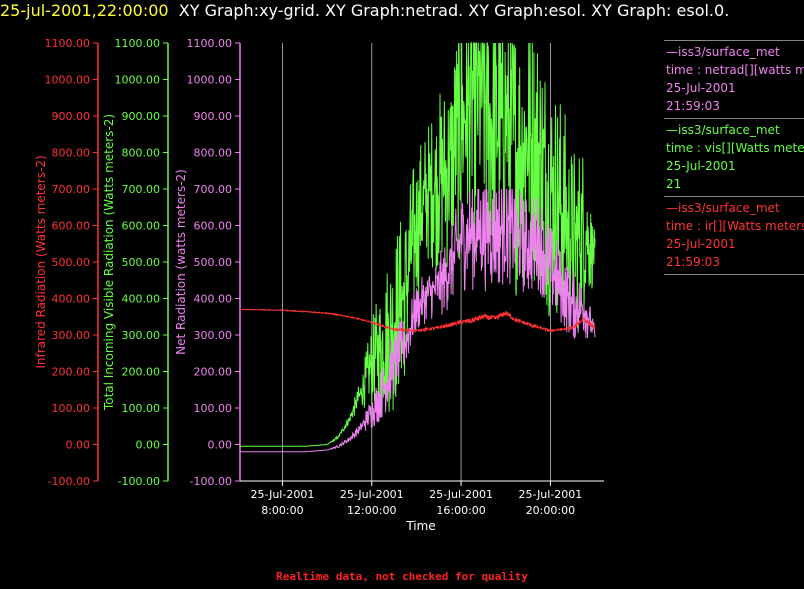 The height and width of the screenshot is (589, 804). What do you see at coordinates (402, 576) in the screenshot?
I see `footer-note: Realtime data, not checked for quality` at bounding box center [402, 576].